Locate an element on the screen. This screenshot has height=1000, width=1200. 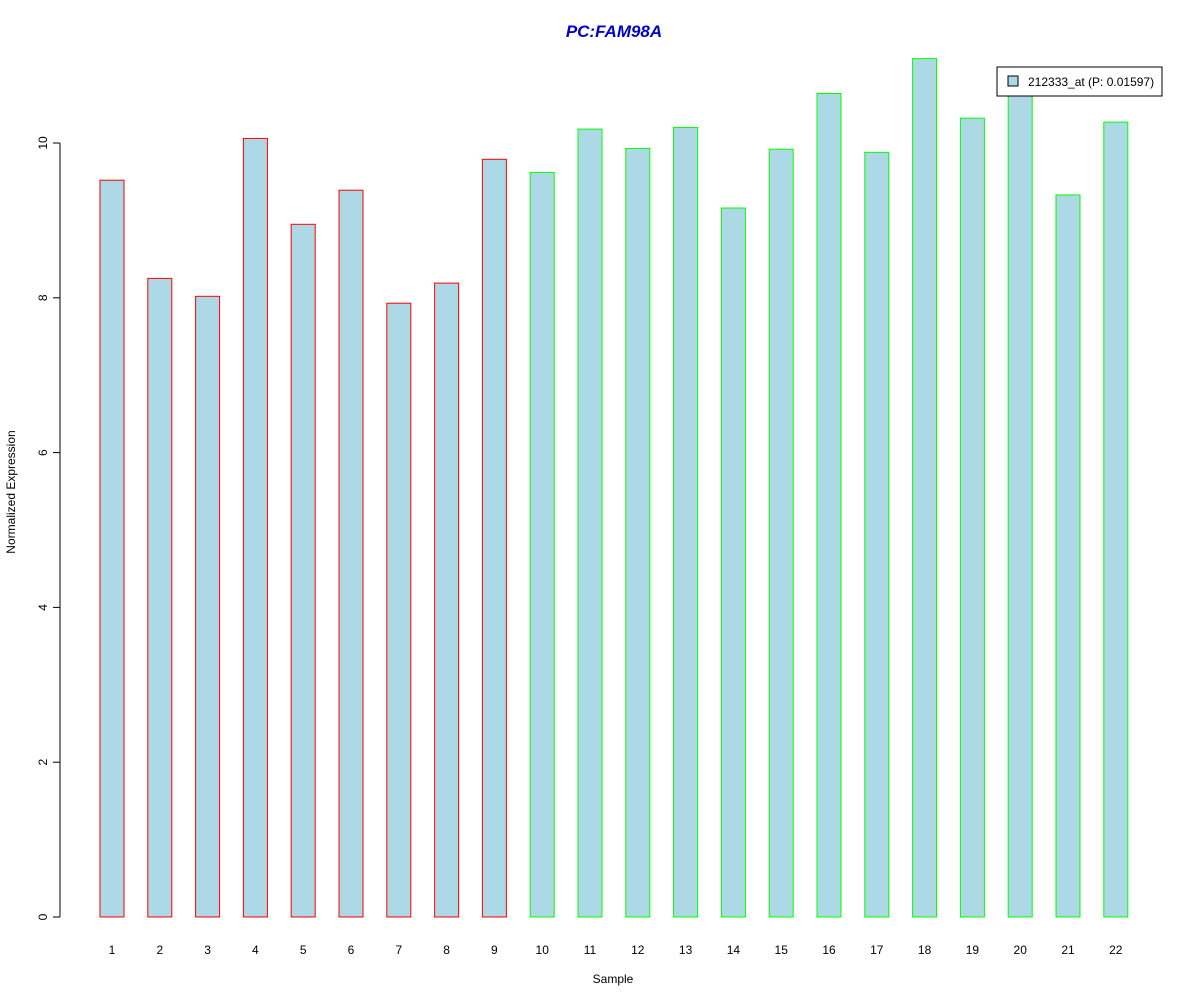
chart-title: PC:FAM98A is located at coordinates (614, 31).